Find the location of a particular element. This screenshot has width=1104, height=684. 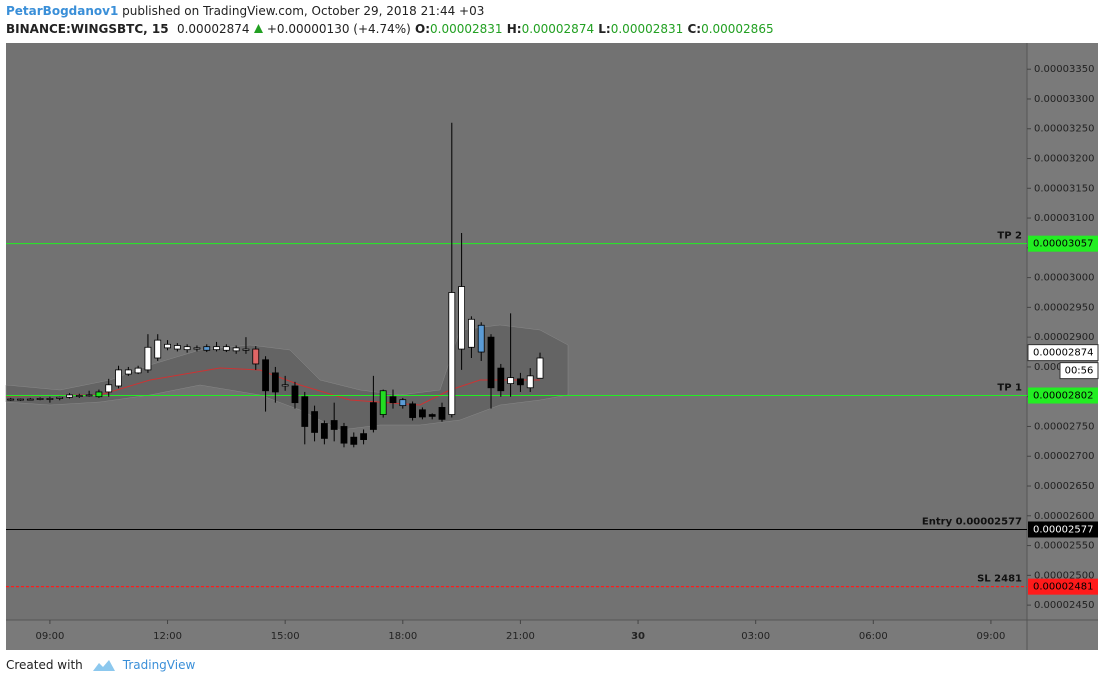

time-axis-background is located at coordinates (552, 635).